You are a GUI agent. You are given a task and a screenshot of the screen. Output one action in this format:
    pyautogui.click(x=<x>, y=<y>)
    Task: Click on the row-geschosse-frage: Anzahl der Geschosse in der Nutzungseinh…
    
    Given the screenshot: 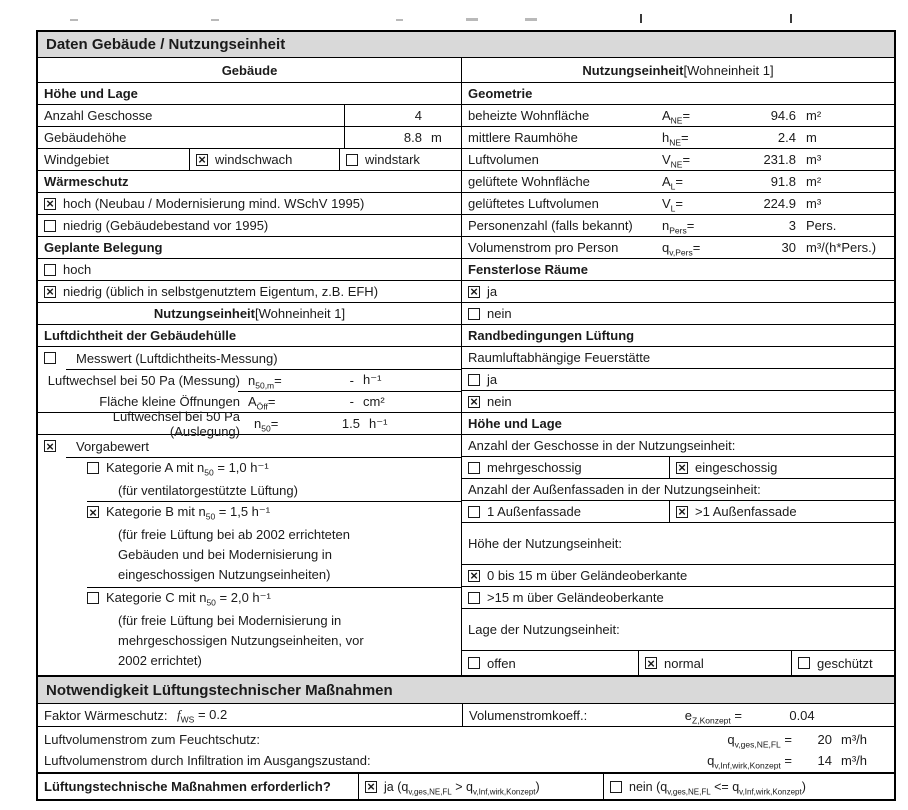 What is the action you would take?
    pyautogui.click(x=678, y=446)
    